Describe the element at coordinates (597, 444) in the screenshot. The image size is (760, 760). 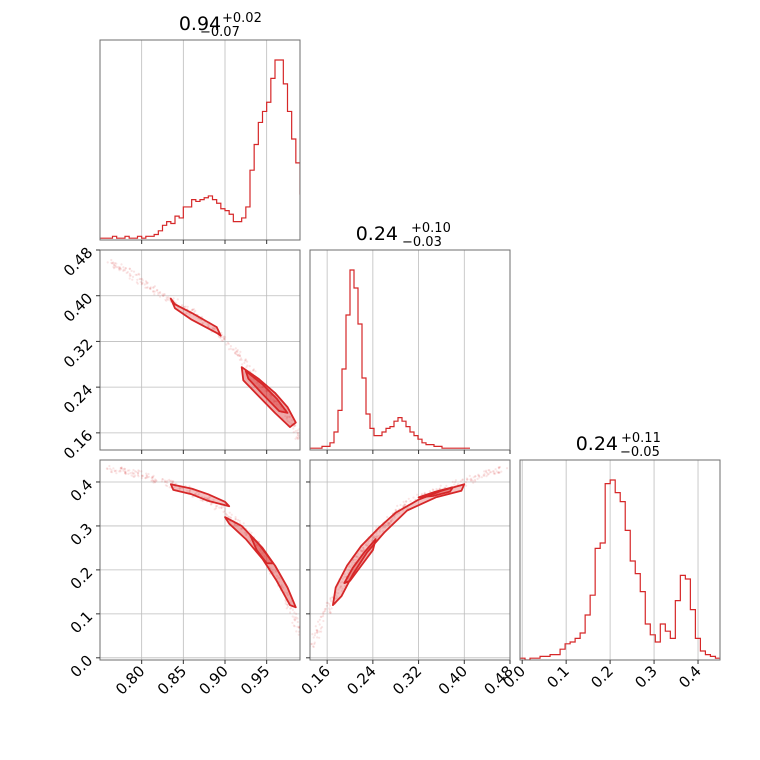
I see `param-2-title-value: 0.24` at that location.